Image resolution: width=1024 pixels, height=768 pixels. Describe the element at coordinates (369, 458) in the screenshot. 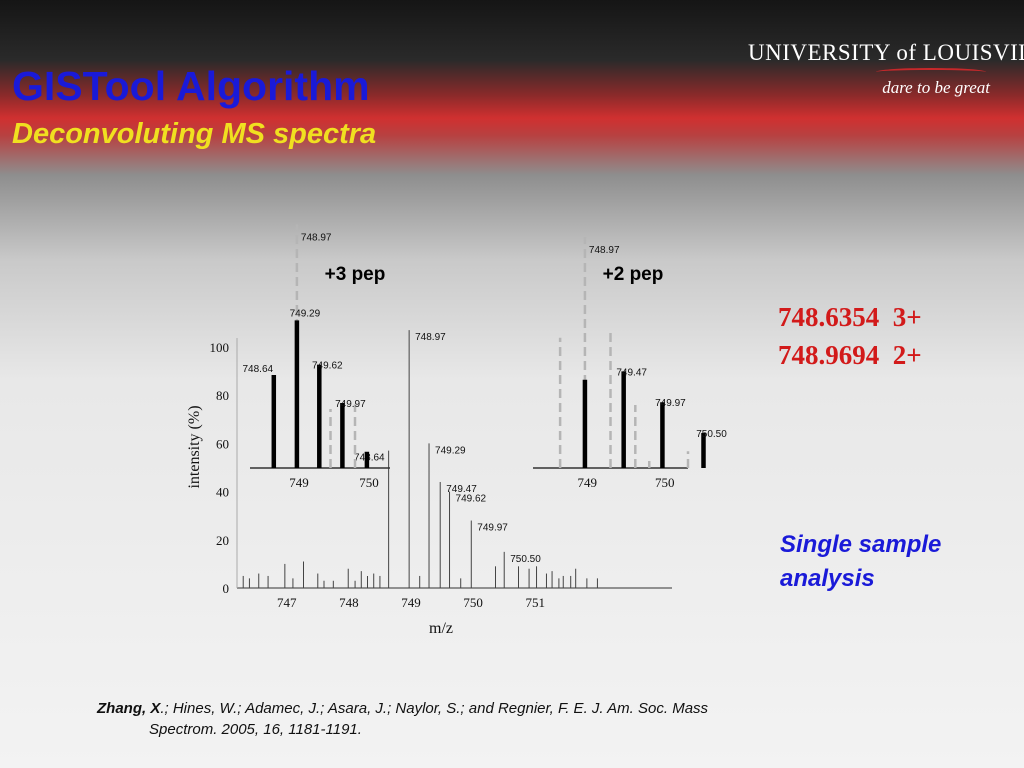

I see `main-peak-label: 748.64` at that location.